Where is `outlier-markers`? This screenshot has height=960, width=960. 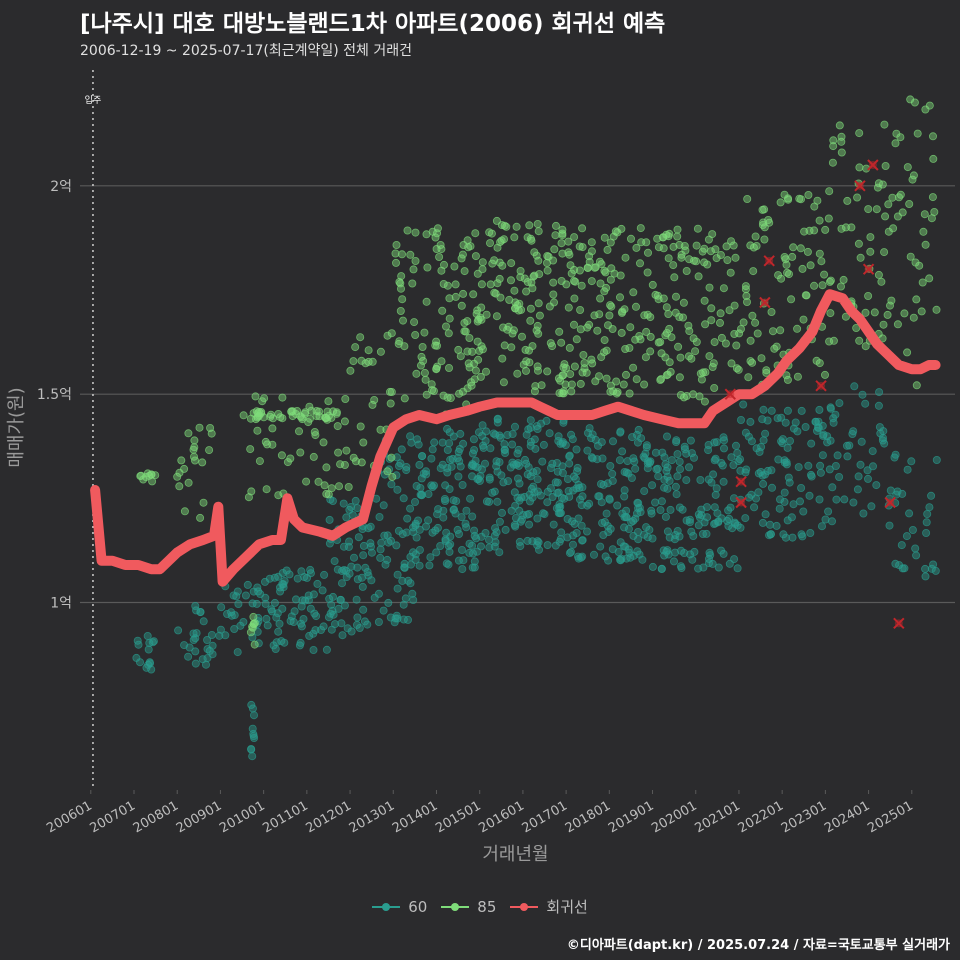
outlier-markers is located at coordinates (814, 394).